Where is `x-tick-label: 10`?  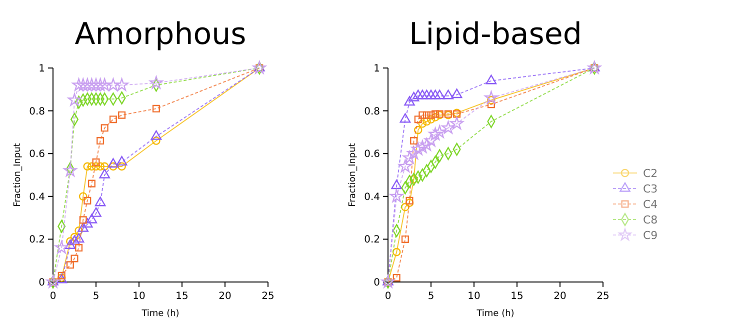 x-tick-label: 10 is located at coordinates (474, 296).